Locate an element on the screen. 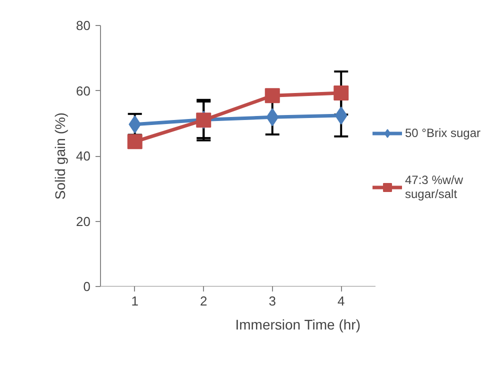 The height and width of the screenshot is (371, 500). x-tick-label: 4 is located at coordinates (341, 301).